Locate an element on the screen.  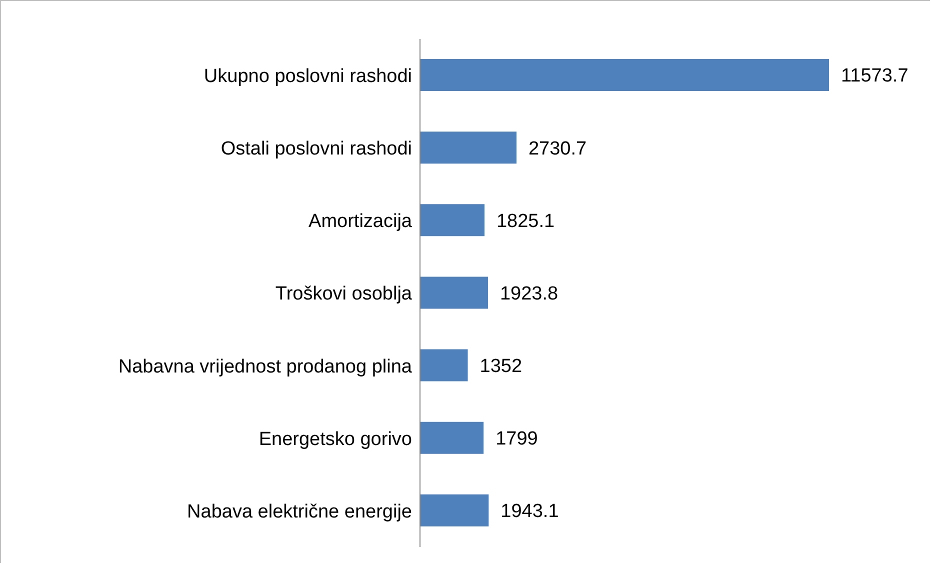
data-label: 1799 is located at coordinates (517, 439).